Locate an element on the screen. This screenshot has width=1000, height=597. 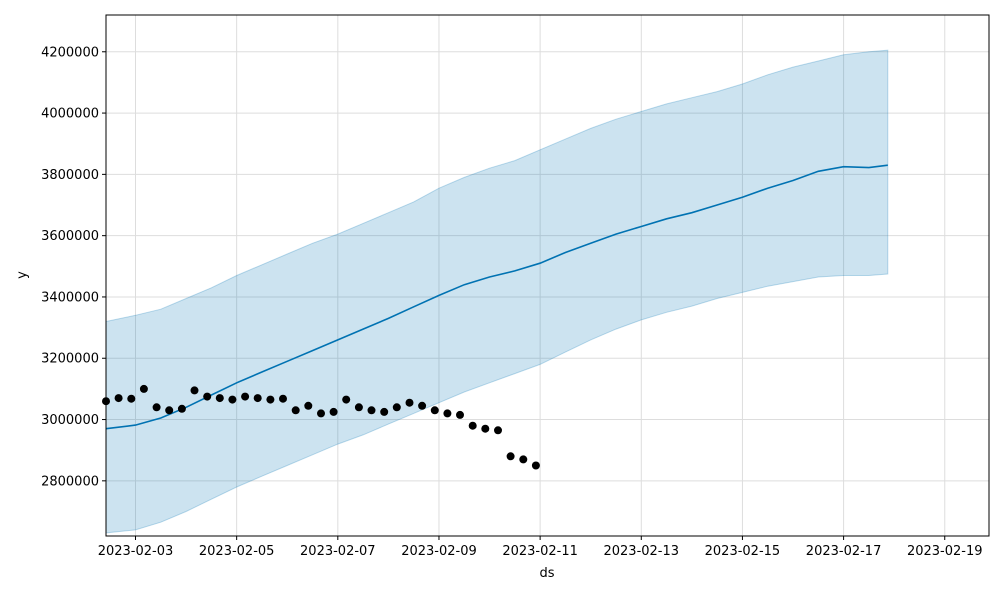
x-tick-label: 2023-02-07 is located at coordinates (338, 551).